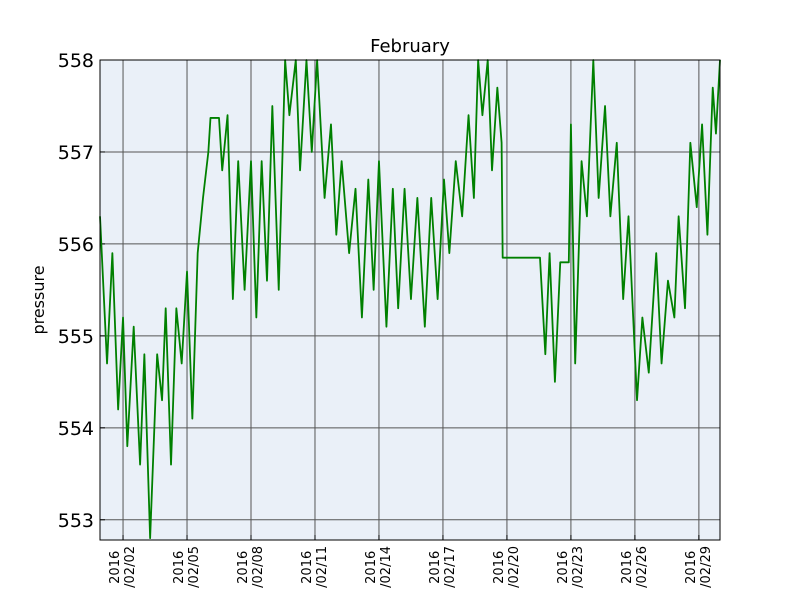 The image size is (800, 600). Describe the element at coordinates (76, 245) in the screenshot. I see `y-tick-label: 556` at that location.